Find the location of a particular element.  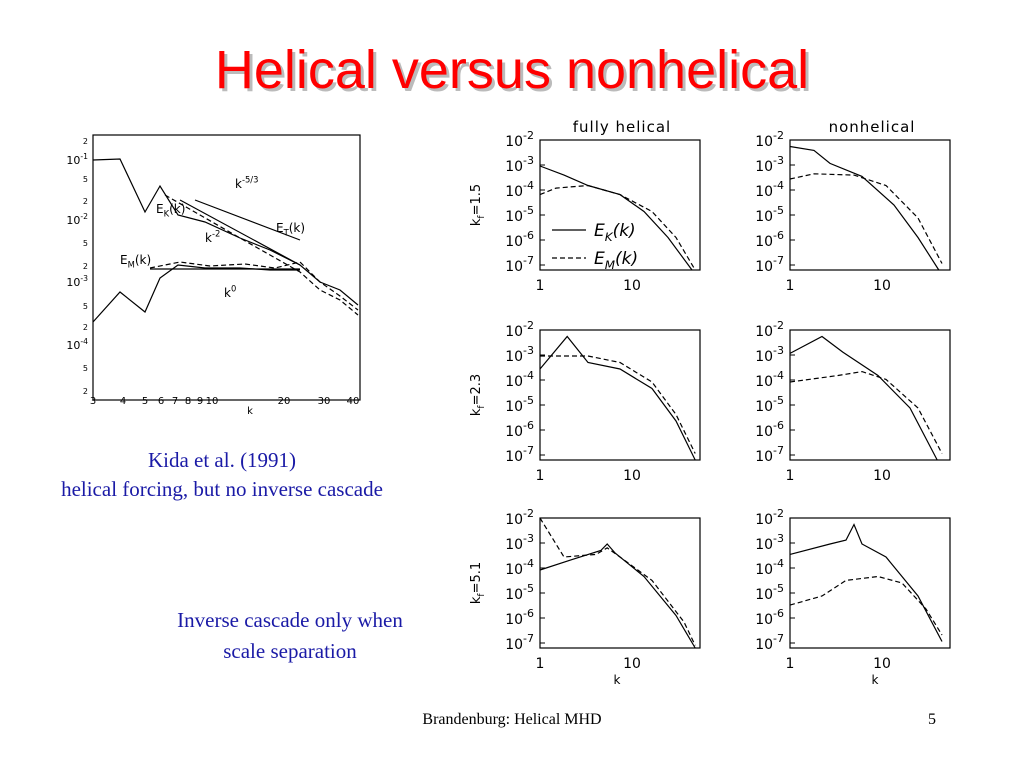

label-sub: T is located at coordinates (286, 233).